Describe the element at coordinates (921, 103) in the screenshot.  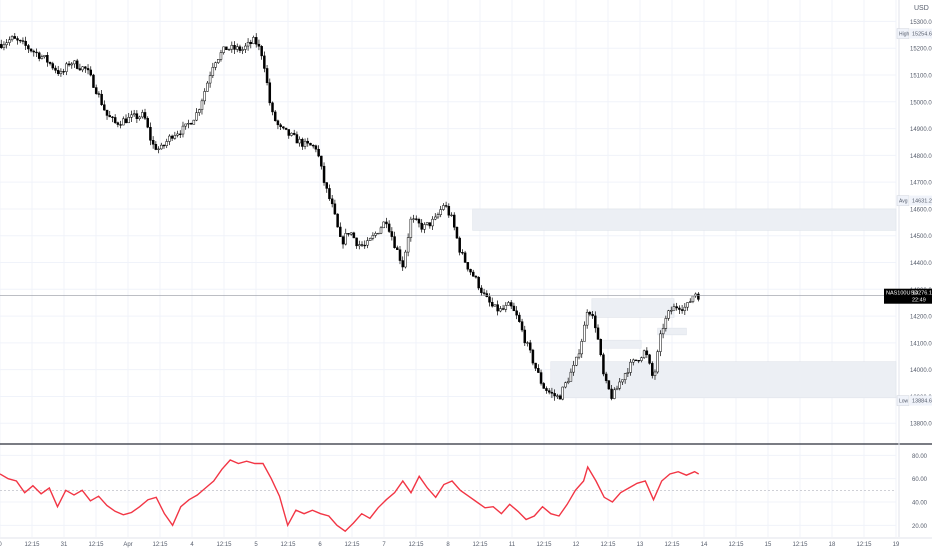
I see `price-tick-label: 15000.0` at that location.